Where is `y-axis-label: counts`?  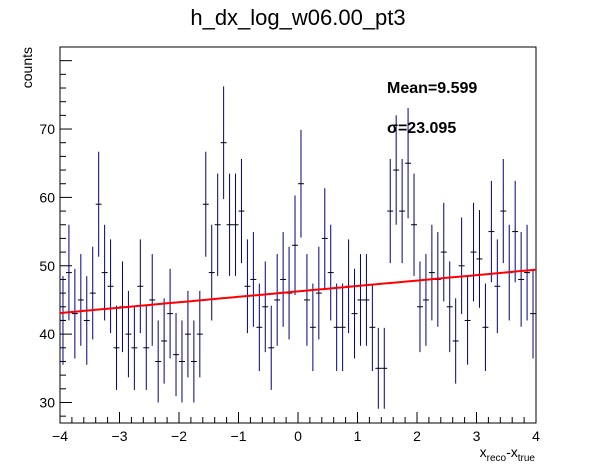
y-axis-label: counts is located at coordinates (27, 67).